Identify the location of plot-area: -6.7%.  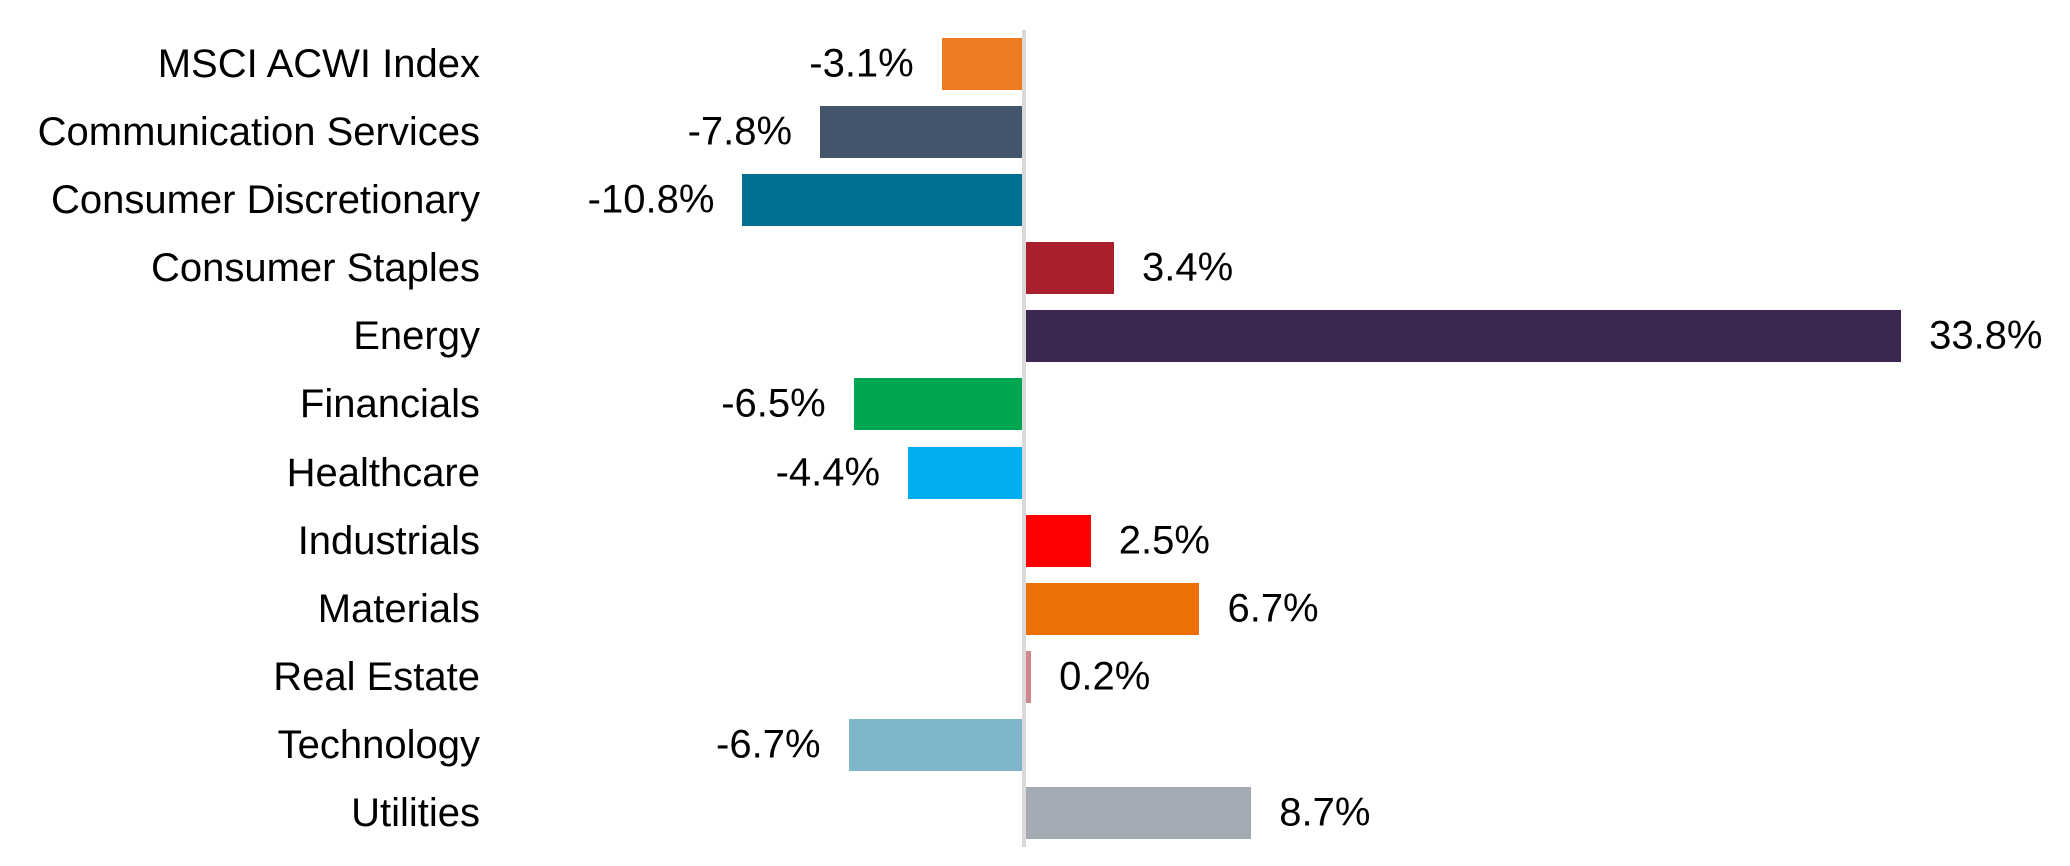
(1275, 745).